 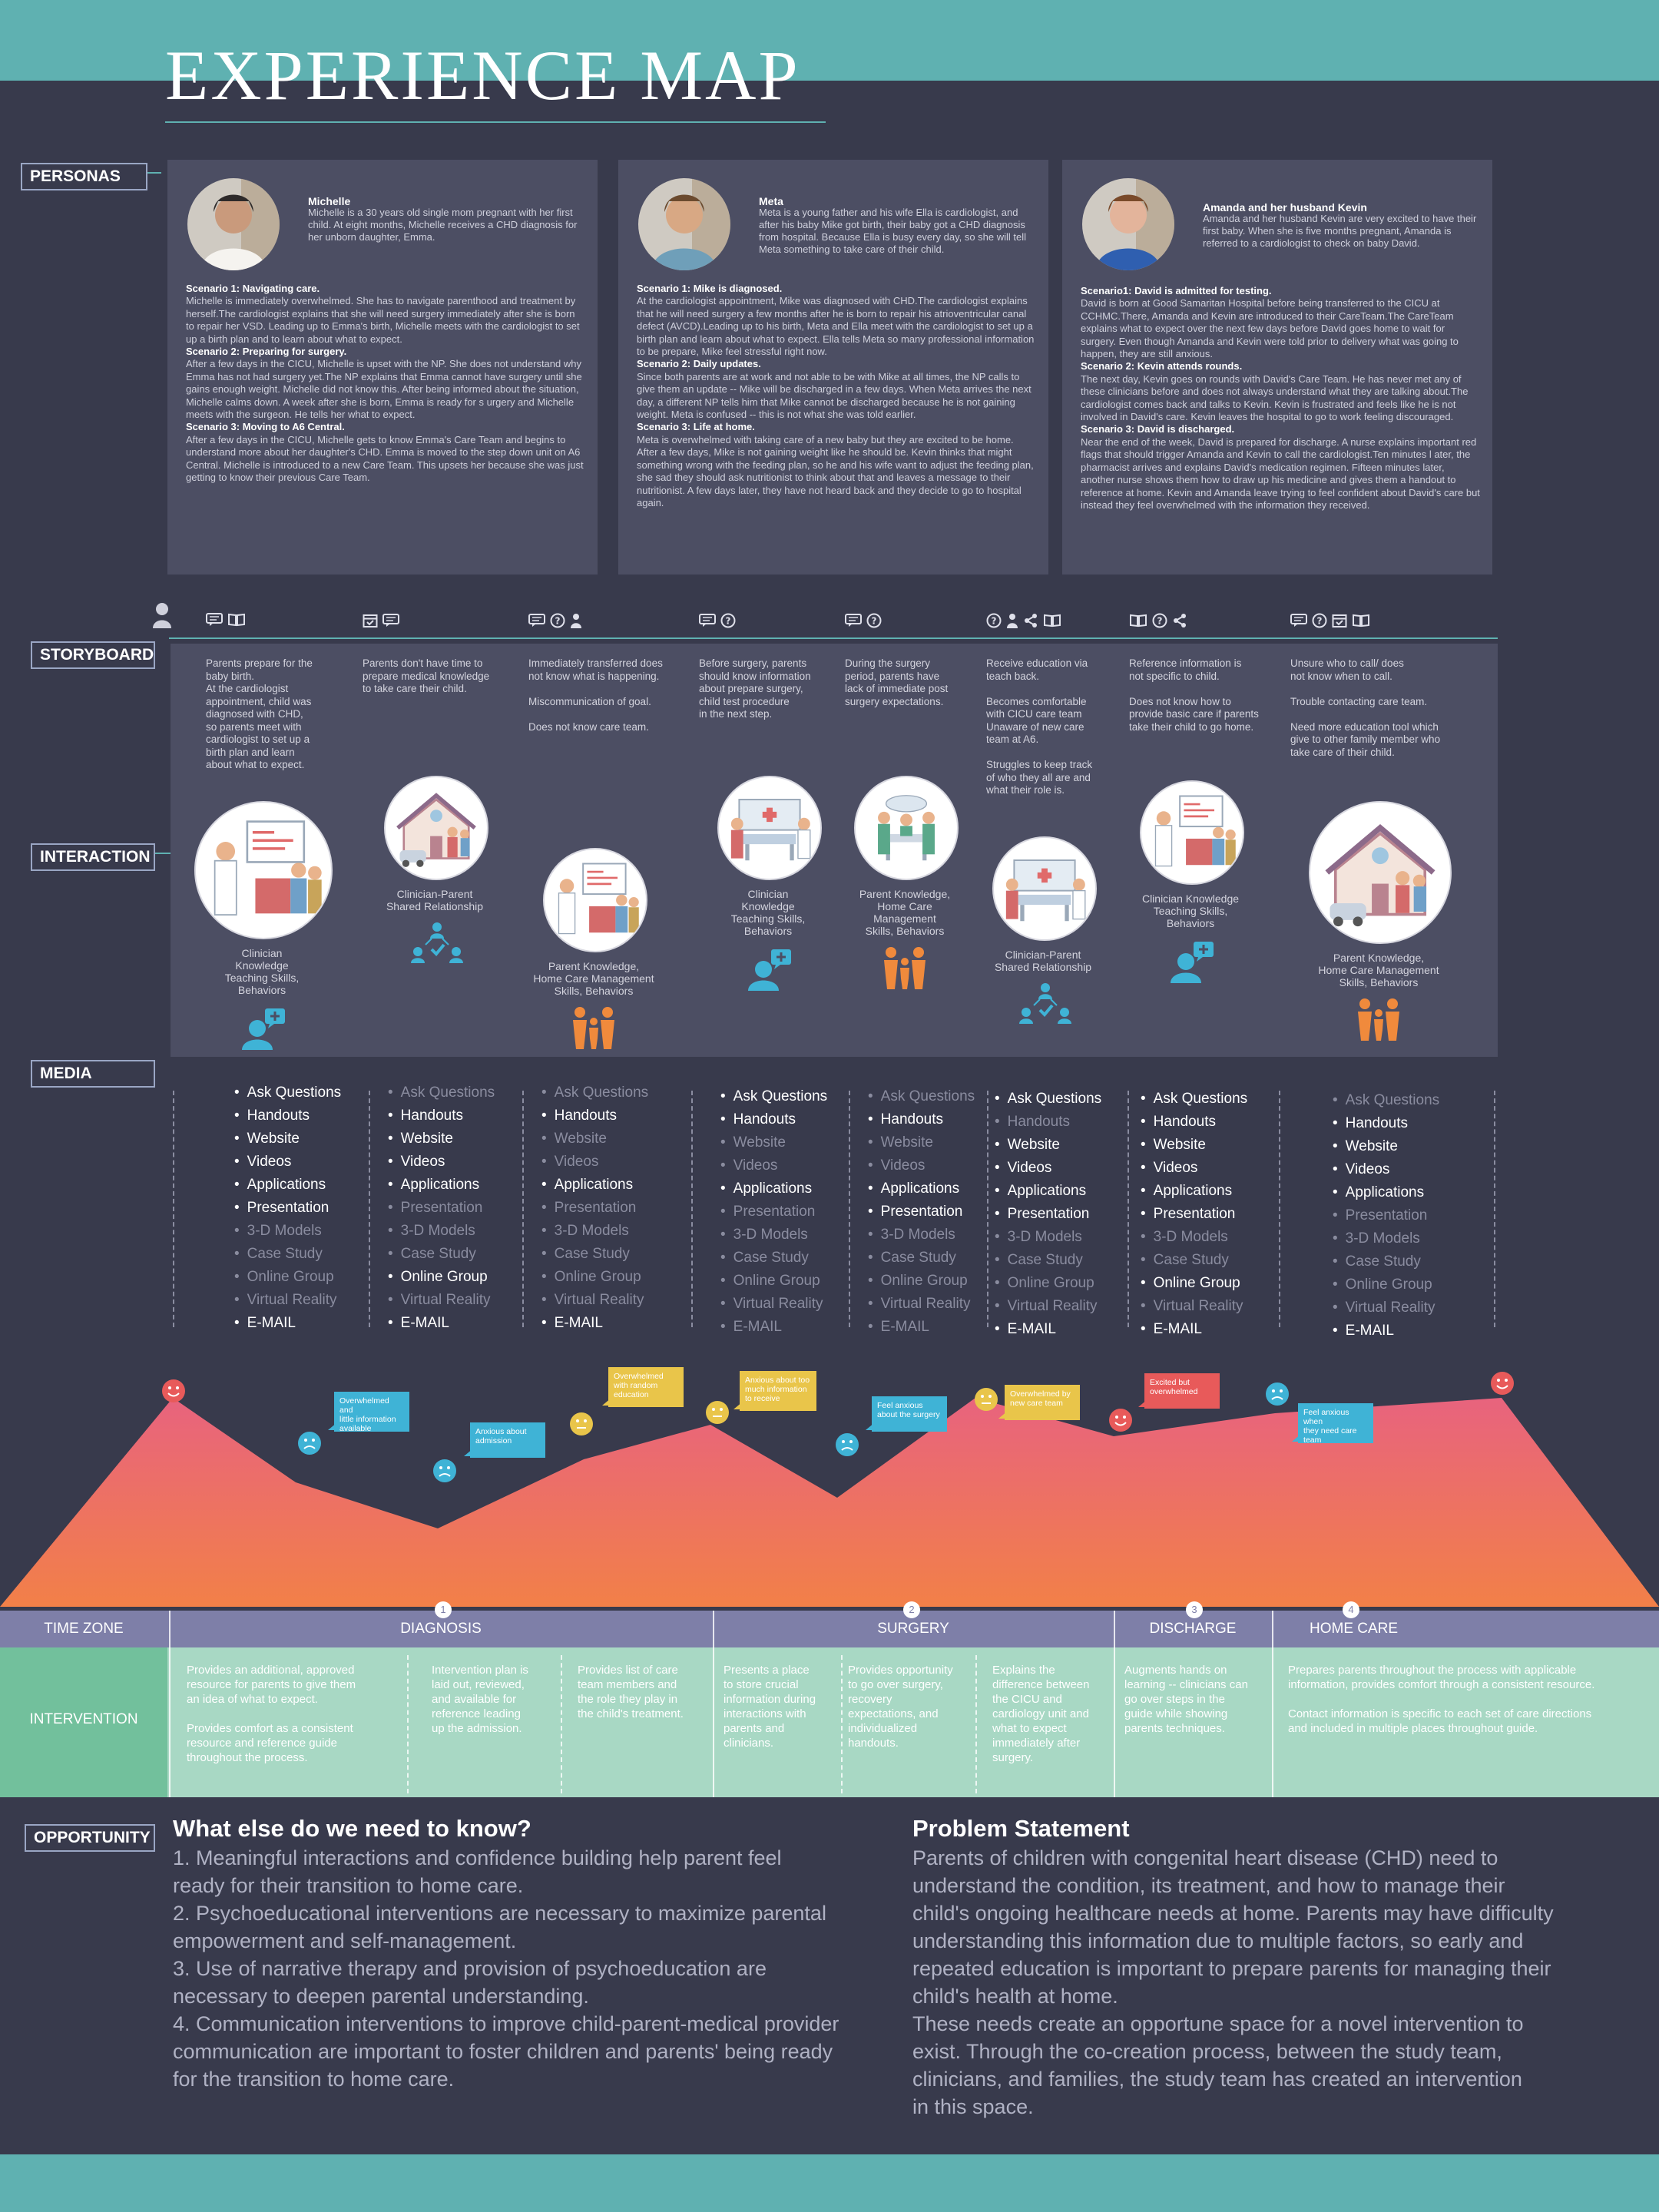 What do you see at coordinates (904, 969) in the screenshot?
I see `family-icon` at bounding box center [904, 969].